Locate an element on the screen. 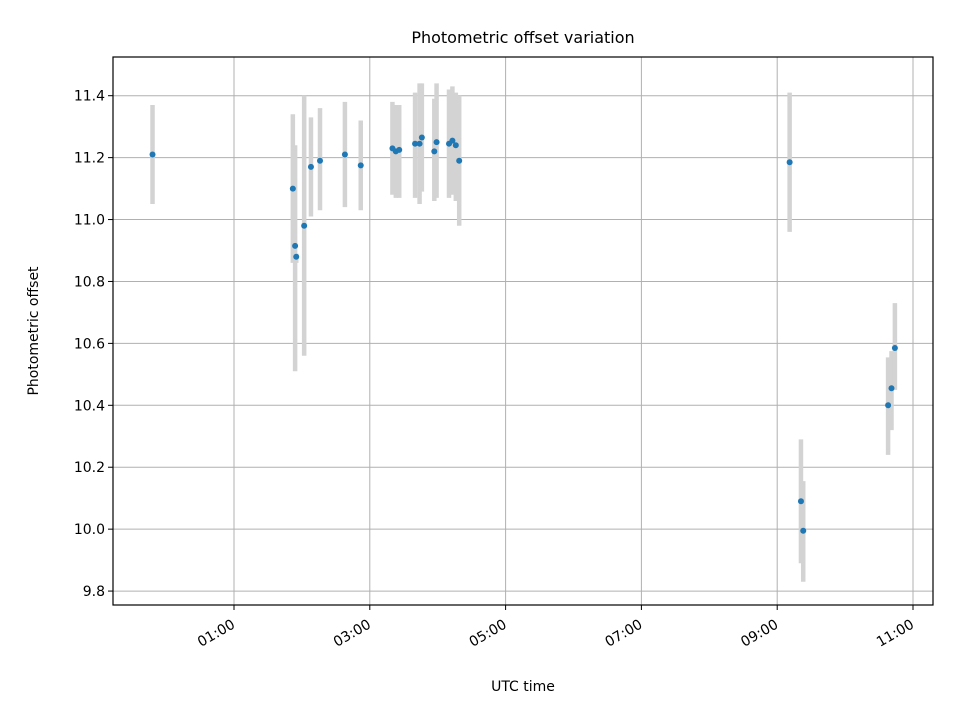  y-tick-label: 11.2 is located at coordinates (89, 159).